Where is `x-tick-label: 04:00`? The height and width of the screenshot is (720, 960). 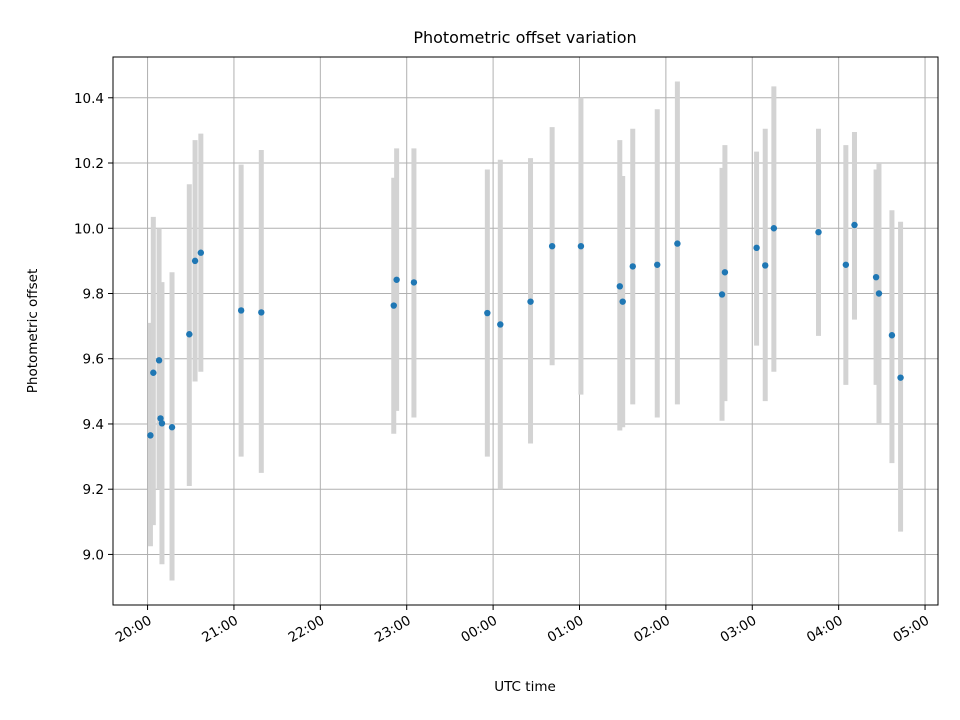 x-tick-label: 04:00 is located at coordinates (825, 629).